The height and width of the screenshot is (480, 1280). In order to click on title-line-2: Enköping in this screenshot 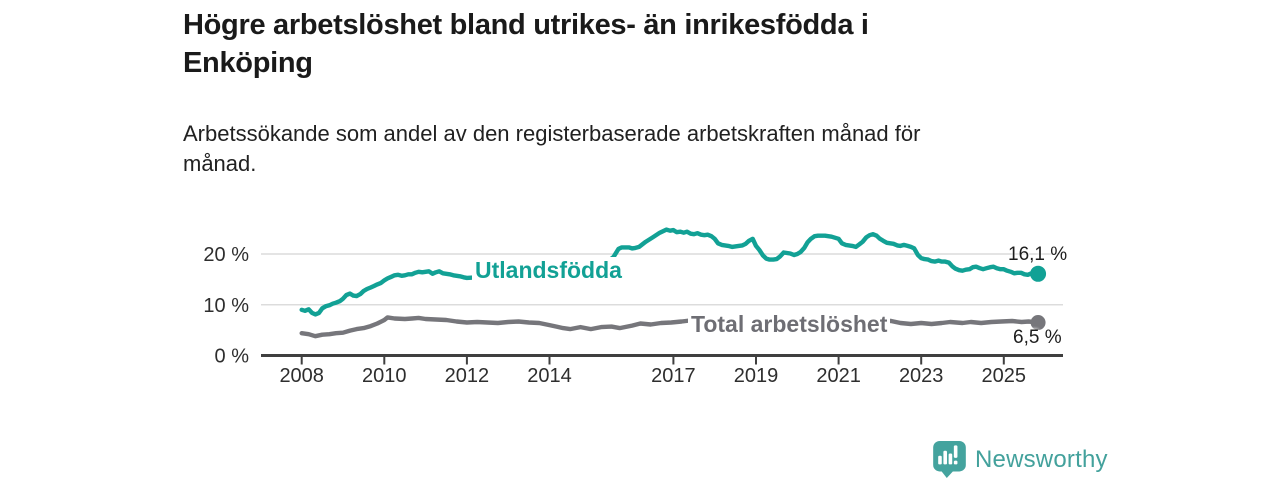, I will do `click(248, 63)`.